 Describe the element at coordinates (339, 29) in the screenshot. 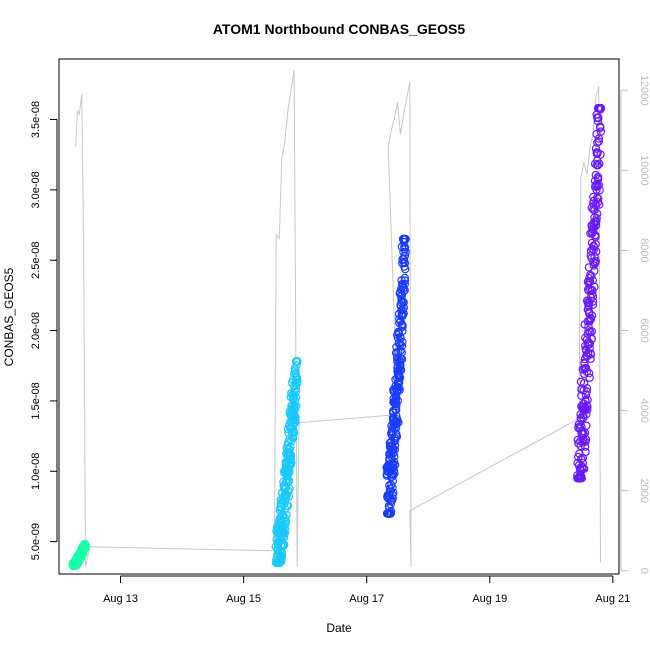

I see `chart-title: ATOM1 Northbound CONBAS_GEOS5` at that location.